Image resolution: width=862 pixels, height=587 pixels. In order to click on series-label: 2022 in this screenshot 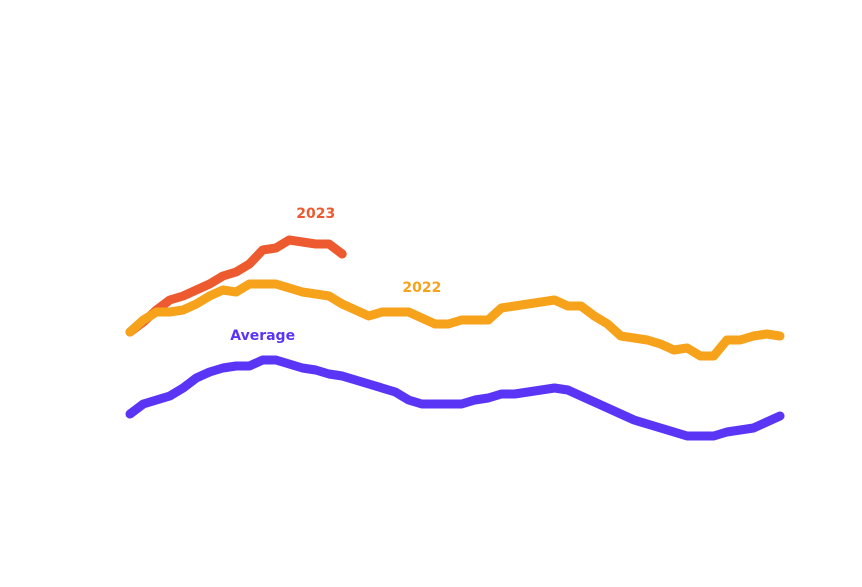, I will do `click(421, 288)`.